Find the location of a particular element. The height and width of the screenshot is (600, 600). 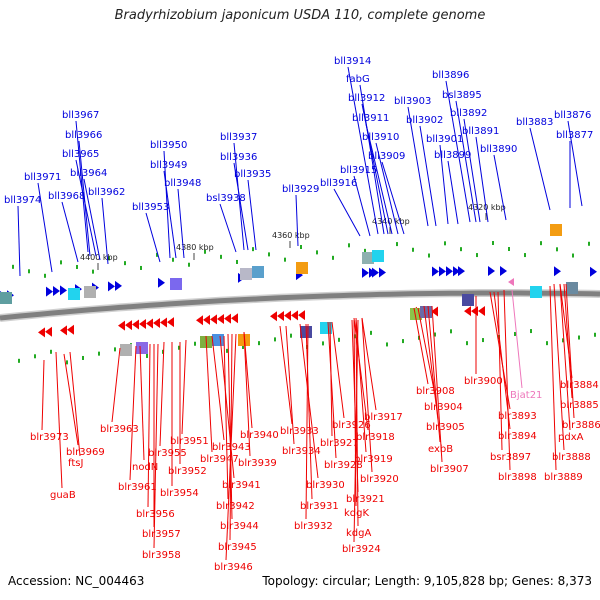

reverse-gene-label: blr3957 is located at coordinates (161, 534).